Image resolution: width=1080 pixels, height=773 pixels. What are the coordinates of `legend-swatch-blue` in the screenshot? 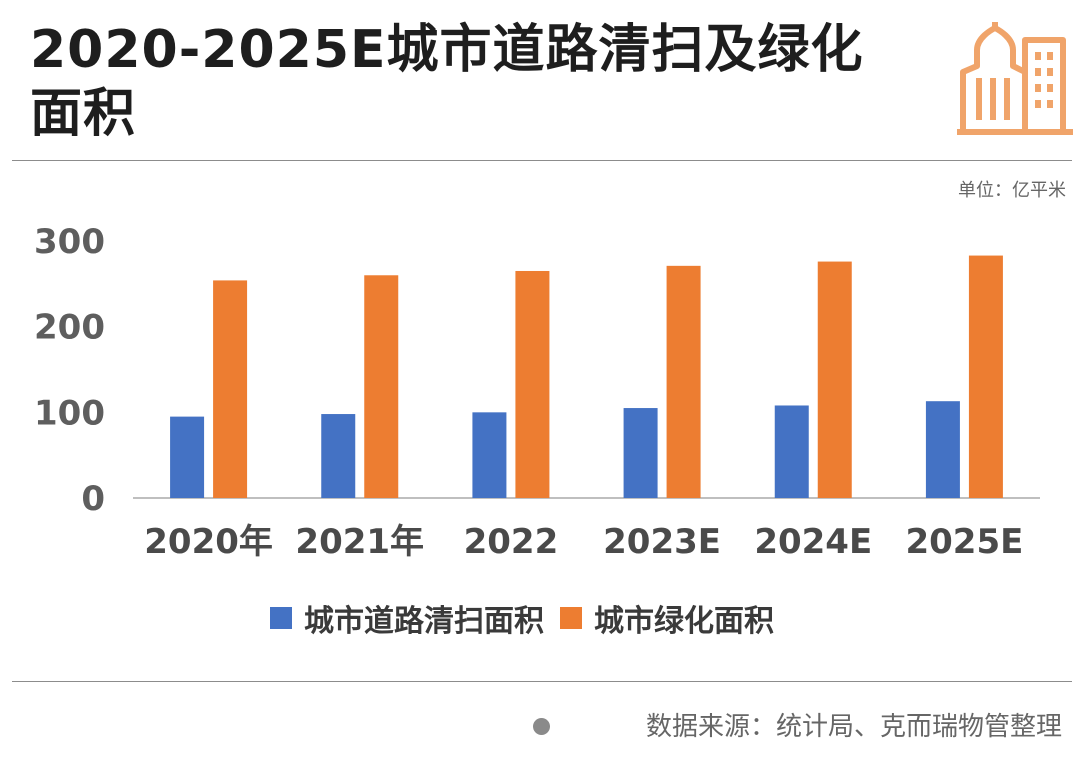 It's located at (281, 618).